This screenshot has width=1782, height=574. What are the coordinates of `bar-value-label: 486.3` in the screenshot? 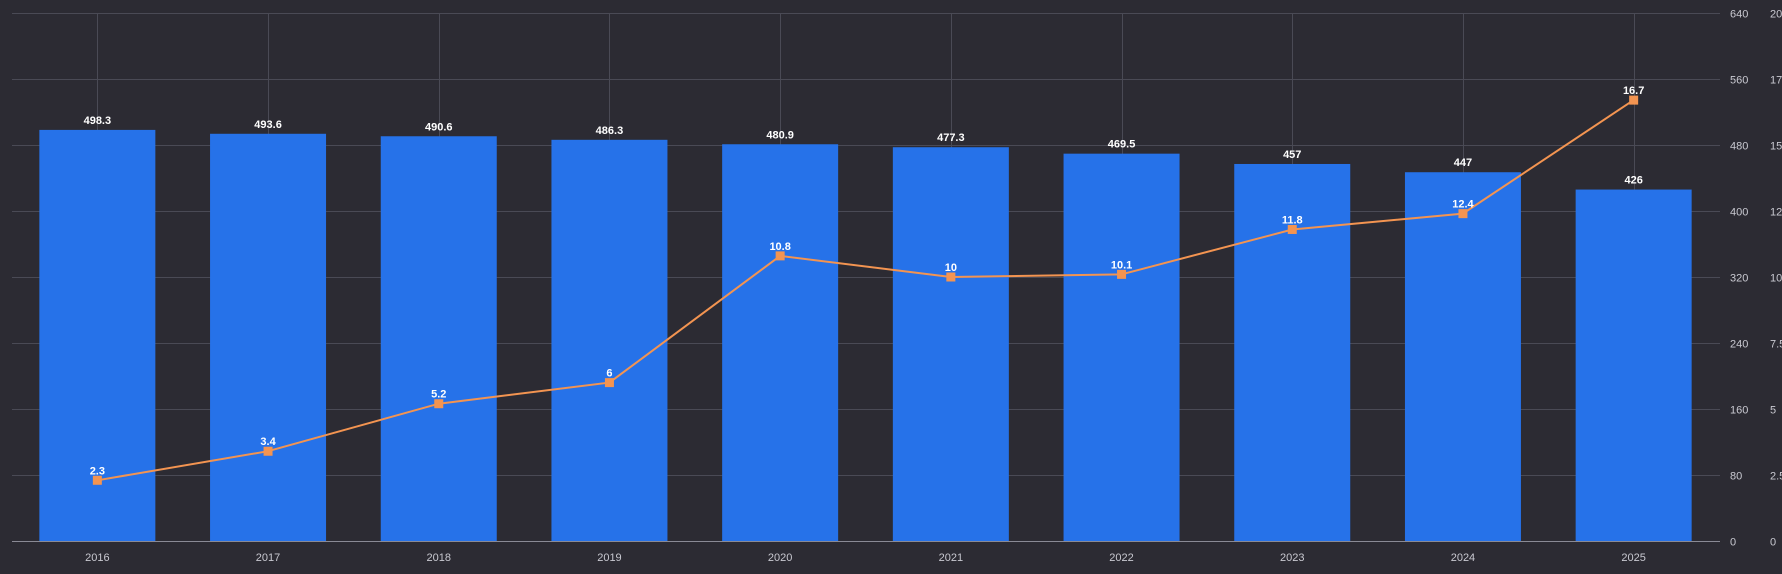 It's located at (610, 131).